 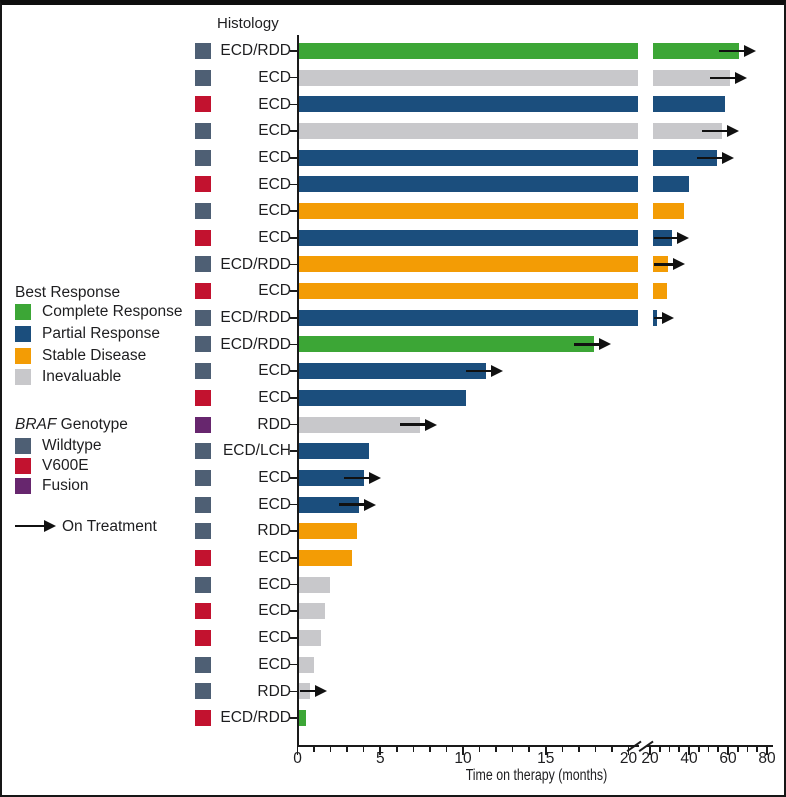 I want to click on legend-swatch-fusion, so click(x=23, y=486).